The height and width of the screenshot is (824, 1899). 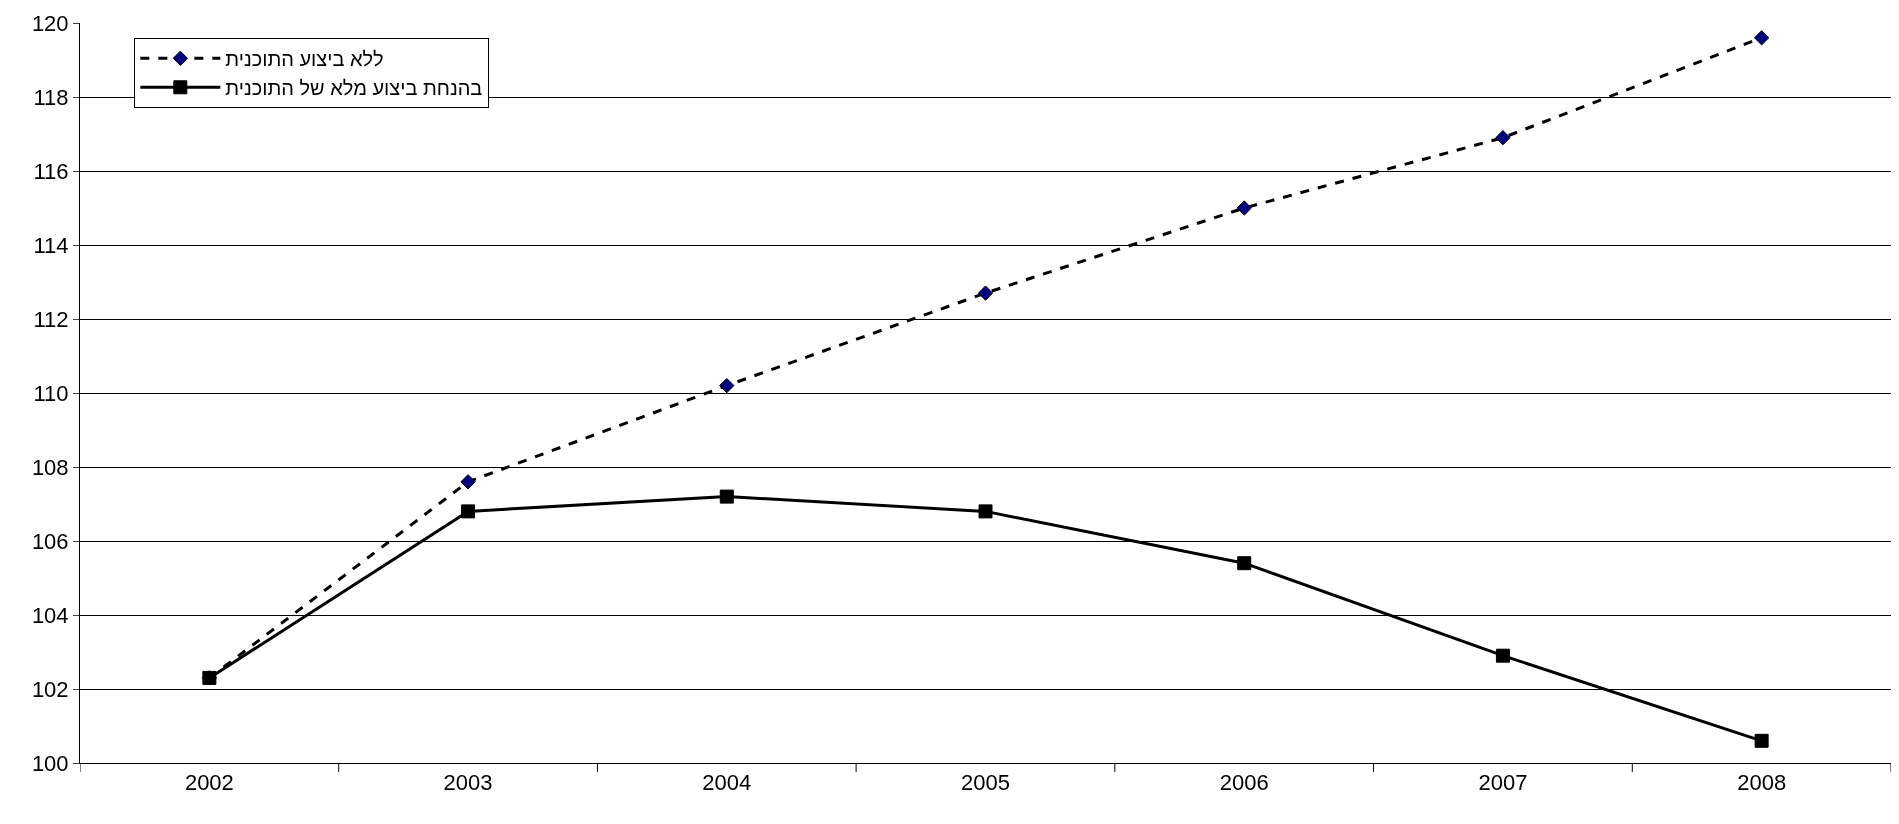 What do you see at coordinates (50, 541) in the screenshot?
I see `y-tick-label: 106` at bounding box center [50, 541].